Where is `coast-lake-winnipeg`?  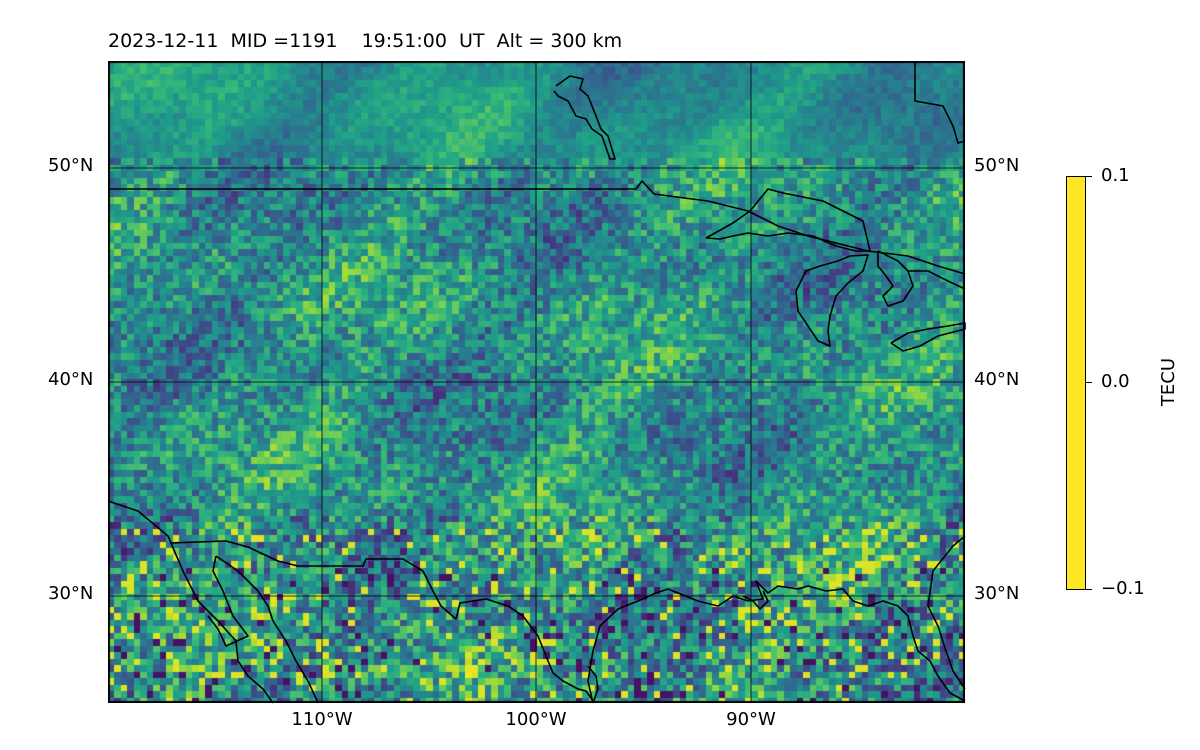
coast-lake-winnipeg is located at coordinates (584, 117).